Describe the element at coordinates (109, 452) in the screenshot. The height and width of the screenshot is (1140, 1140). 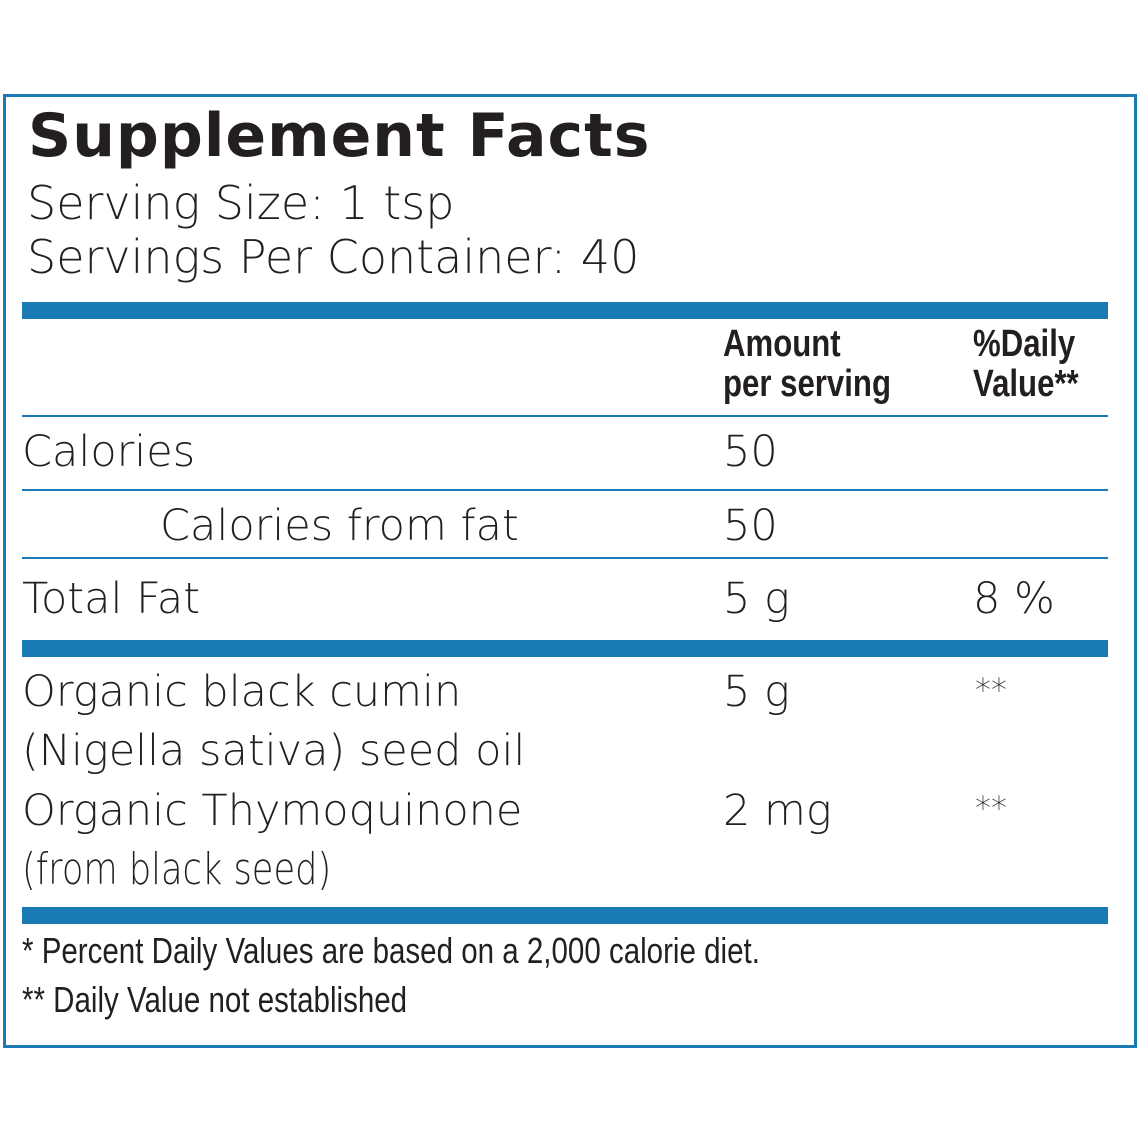
I see `row-name: Calories` at that location.